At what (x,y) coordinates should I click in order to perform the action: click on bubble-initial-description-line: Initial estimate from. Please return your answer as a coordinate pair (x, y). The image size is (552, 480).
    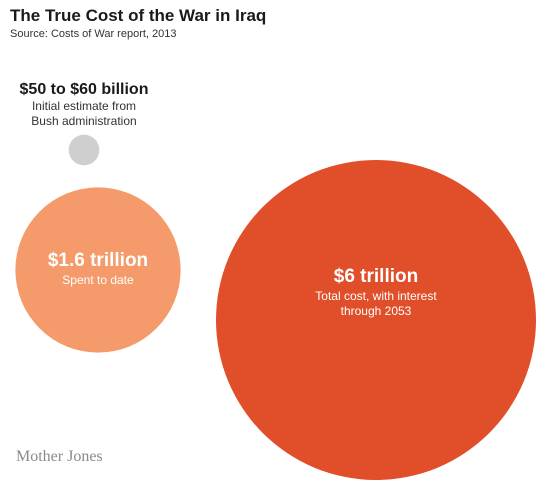
    Looking at the image, I should click on (84, 106).